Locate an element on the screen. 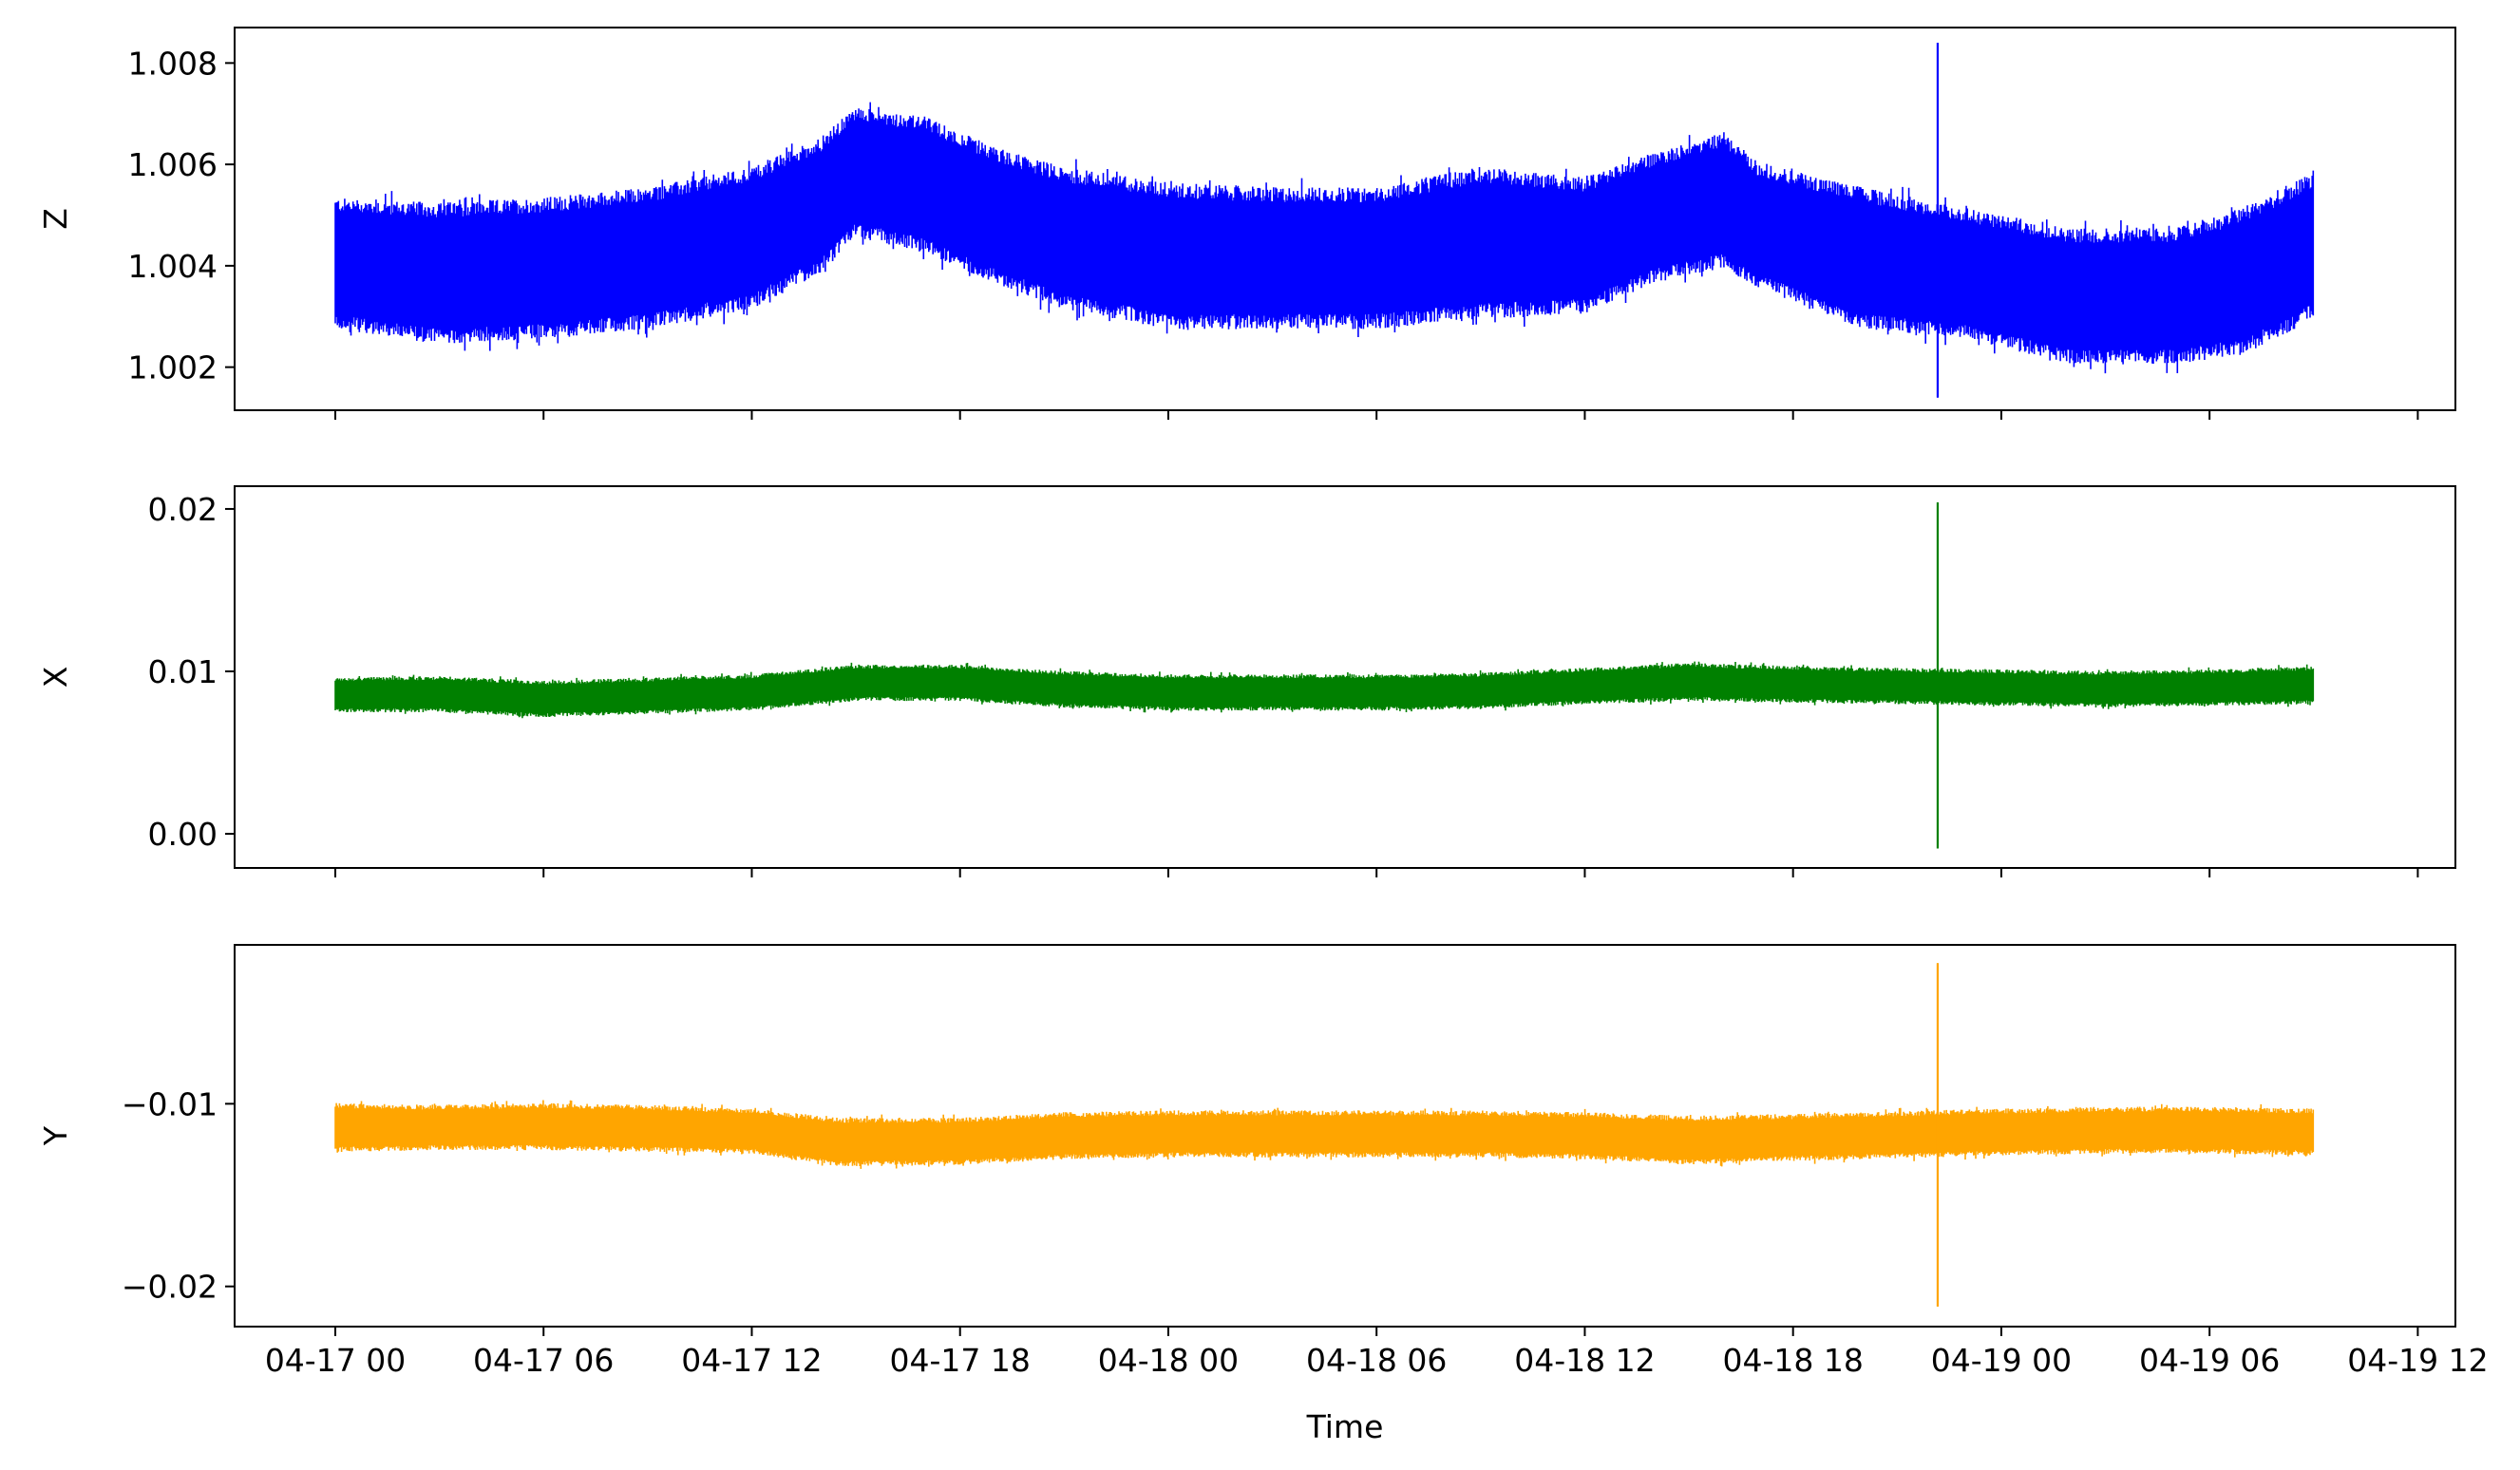 This screenshot has width=2520, height=1470. x-tick-label: 04-17 12 is located at coordinates (751, 1360).